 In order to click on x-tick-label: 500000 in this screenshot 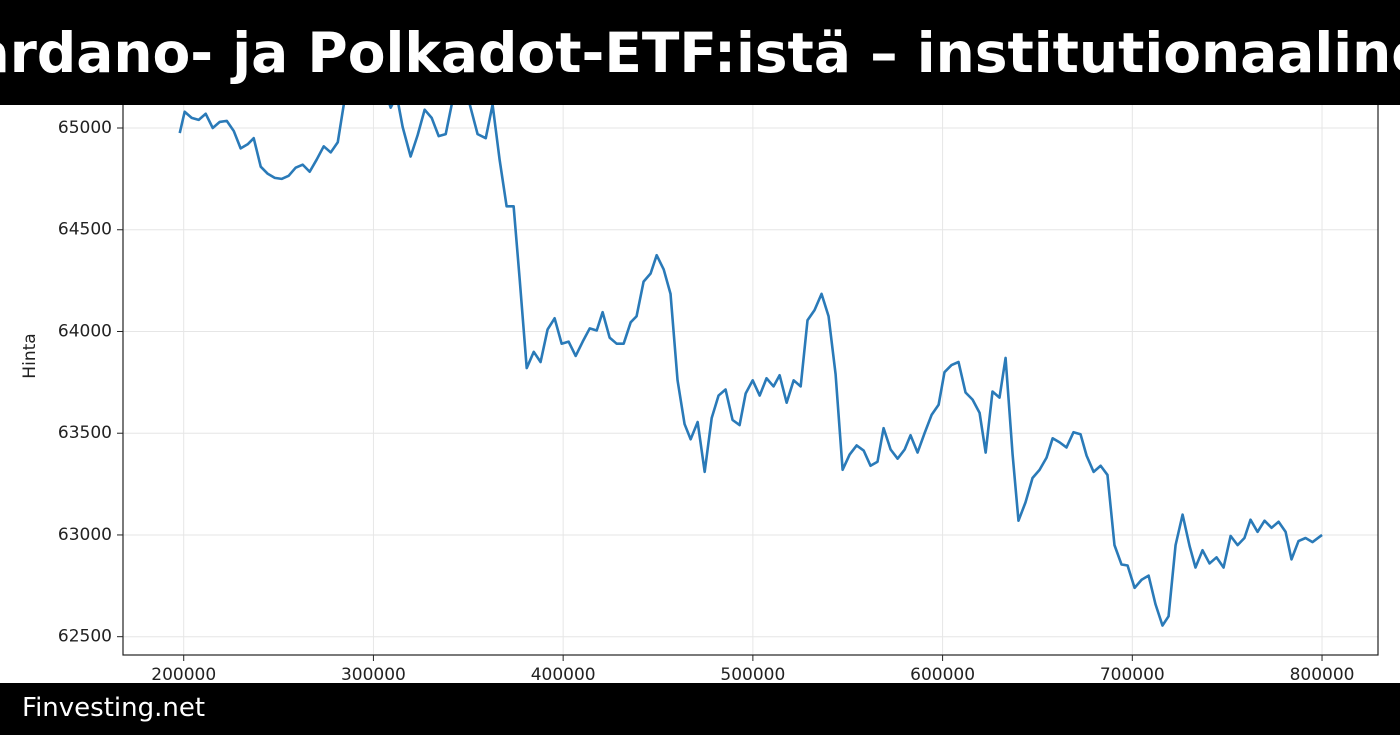, I will do `click(752, 675)`.